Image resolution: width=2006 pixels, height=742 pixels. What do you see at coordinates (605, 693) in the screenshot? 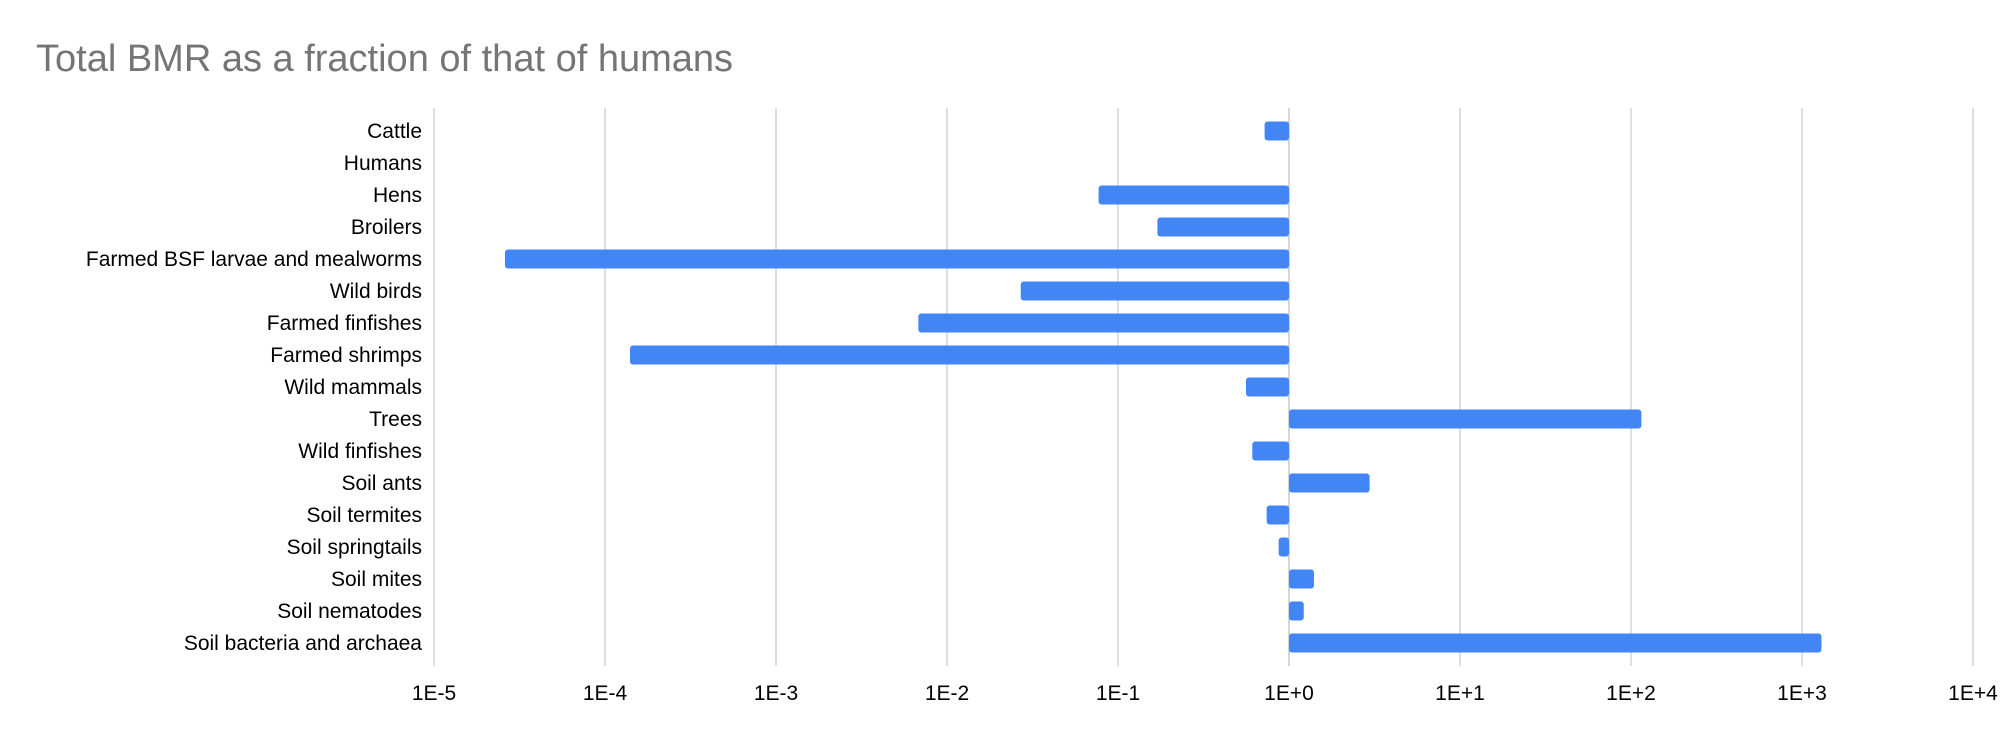
I see `x-tick-label: 1E-4` at bounding box center [605, 693].